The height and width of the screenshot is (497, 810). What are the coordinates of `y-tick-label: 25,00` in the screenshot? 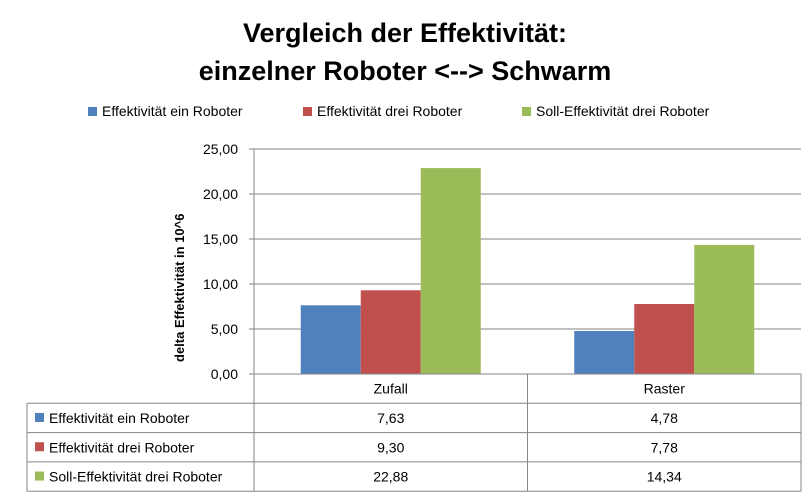 It's located at (220, 149).